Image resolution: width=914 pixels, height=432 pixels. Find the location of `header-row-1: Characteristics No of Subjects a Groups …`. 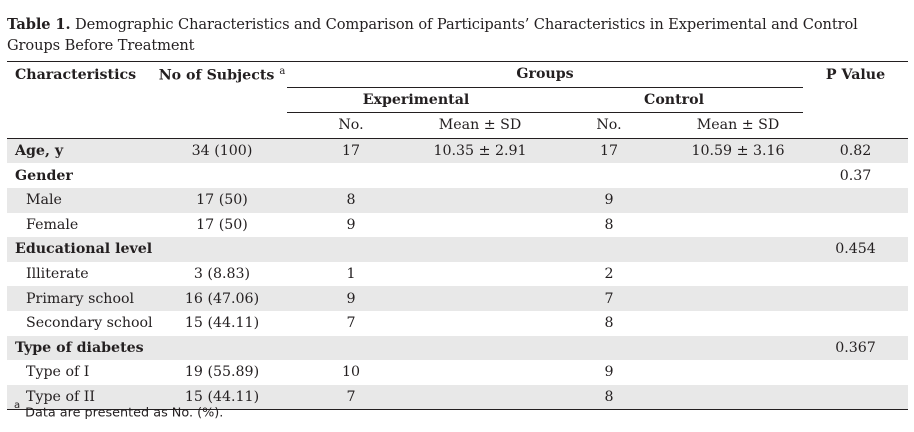

header-row-1: Characteristics No of Subjects a Groups … is located at coordinates (458, 74).